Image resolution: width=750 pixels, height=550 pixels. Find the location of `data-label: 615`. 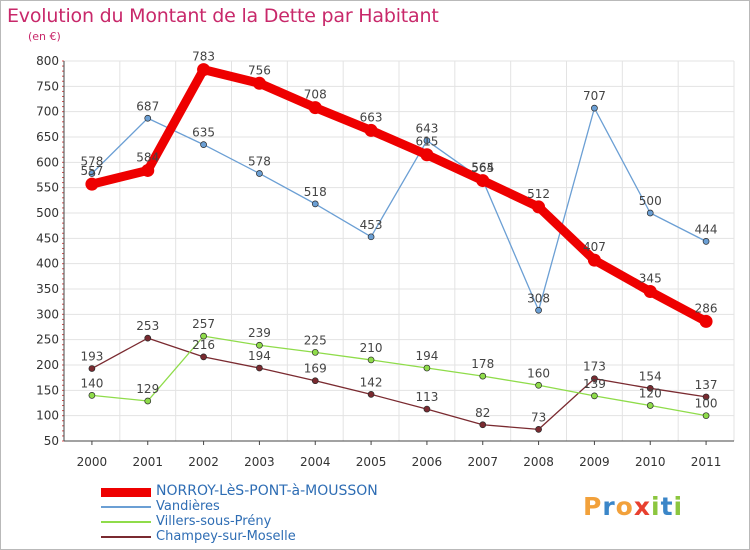

data-label: 615 is located at coordinates (426, 142).